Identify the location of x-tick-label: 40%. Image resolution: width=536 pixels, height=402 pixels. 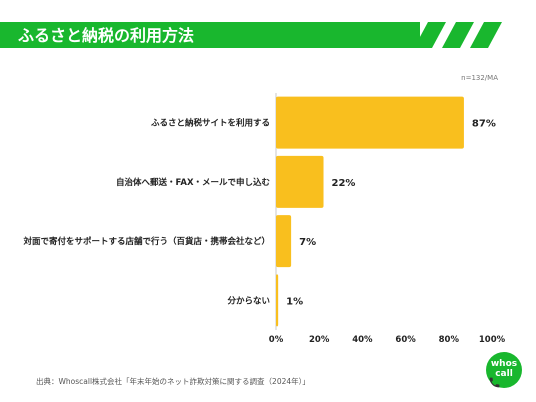
(362, 340).